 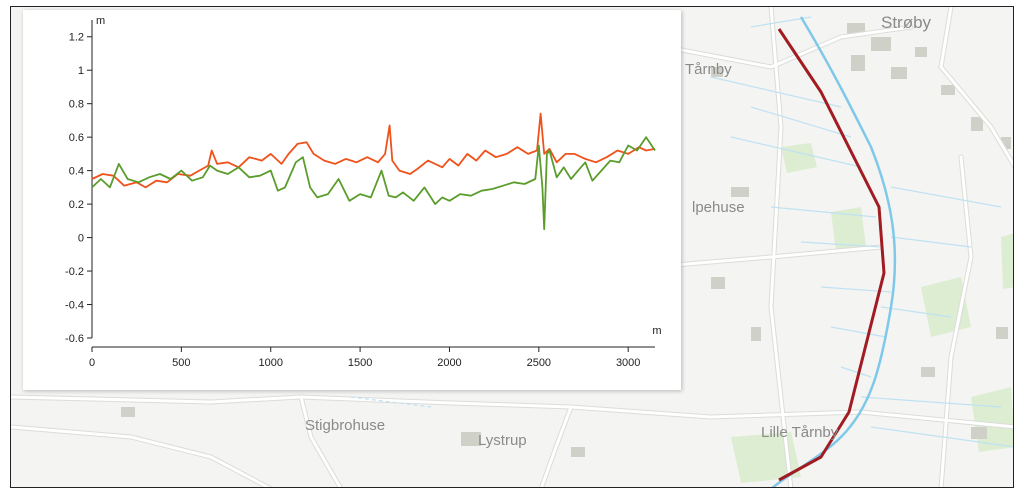 I want to click on survey-route, so click(x=831, y=255).